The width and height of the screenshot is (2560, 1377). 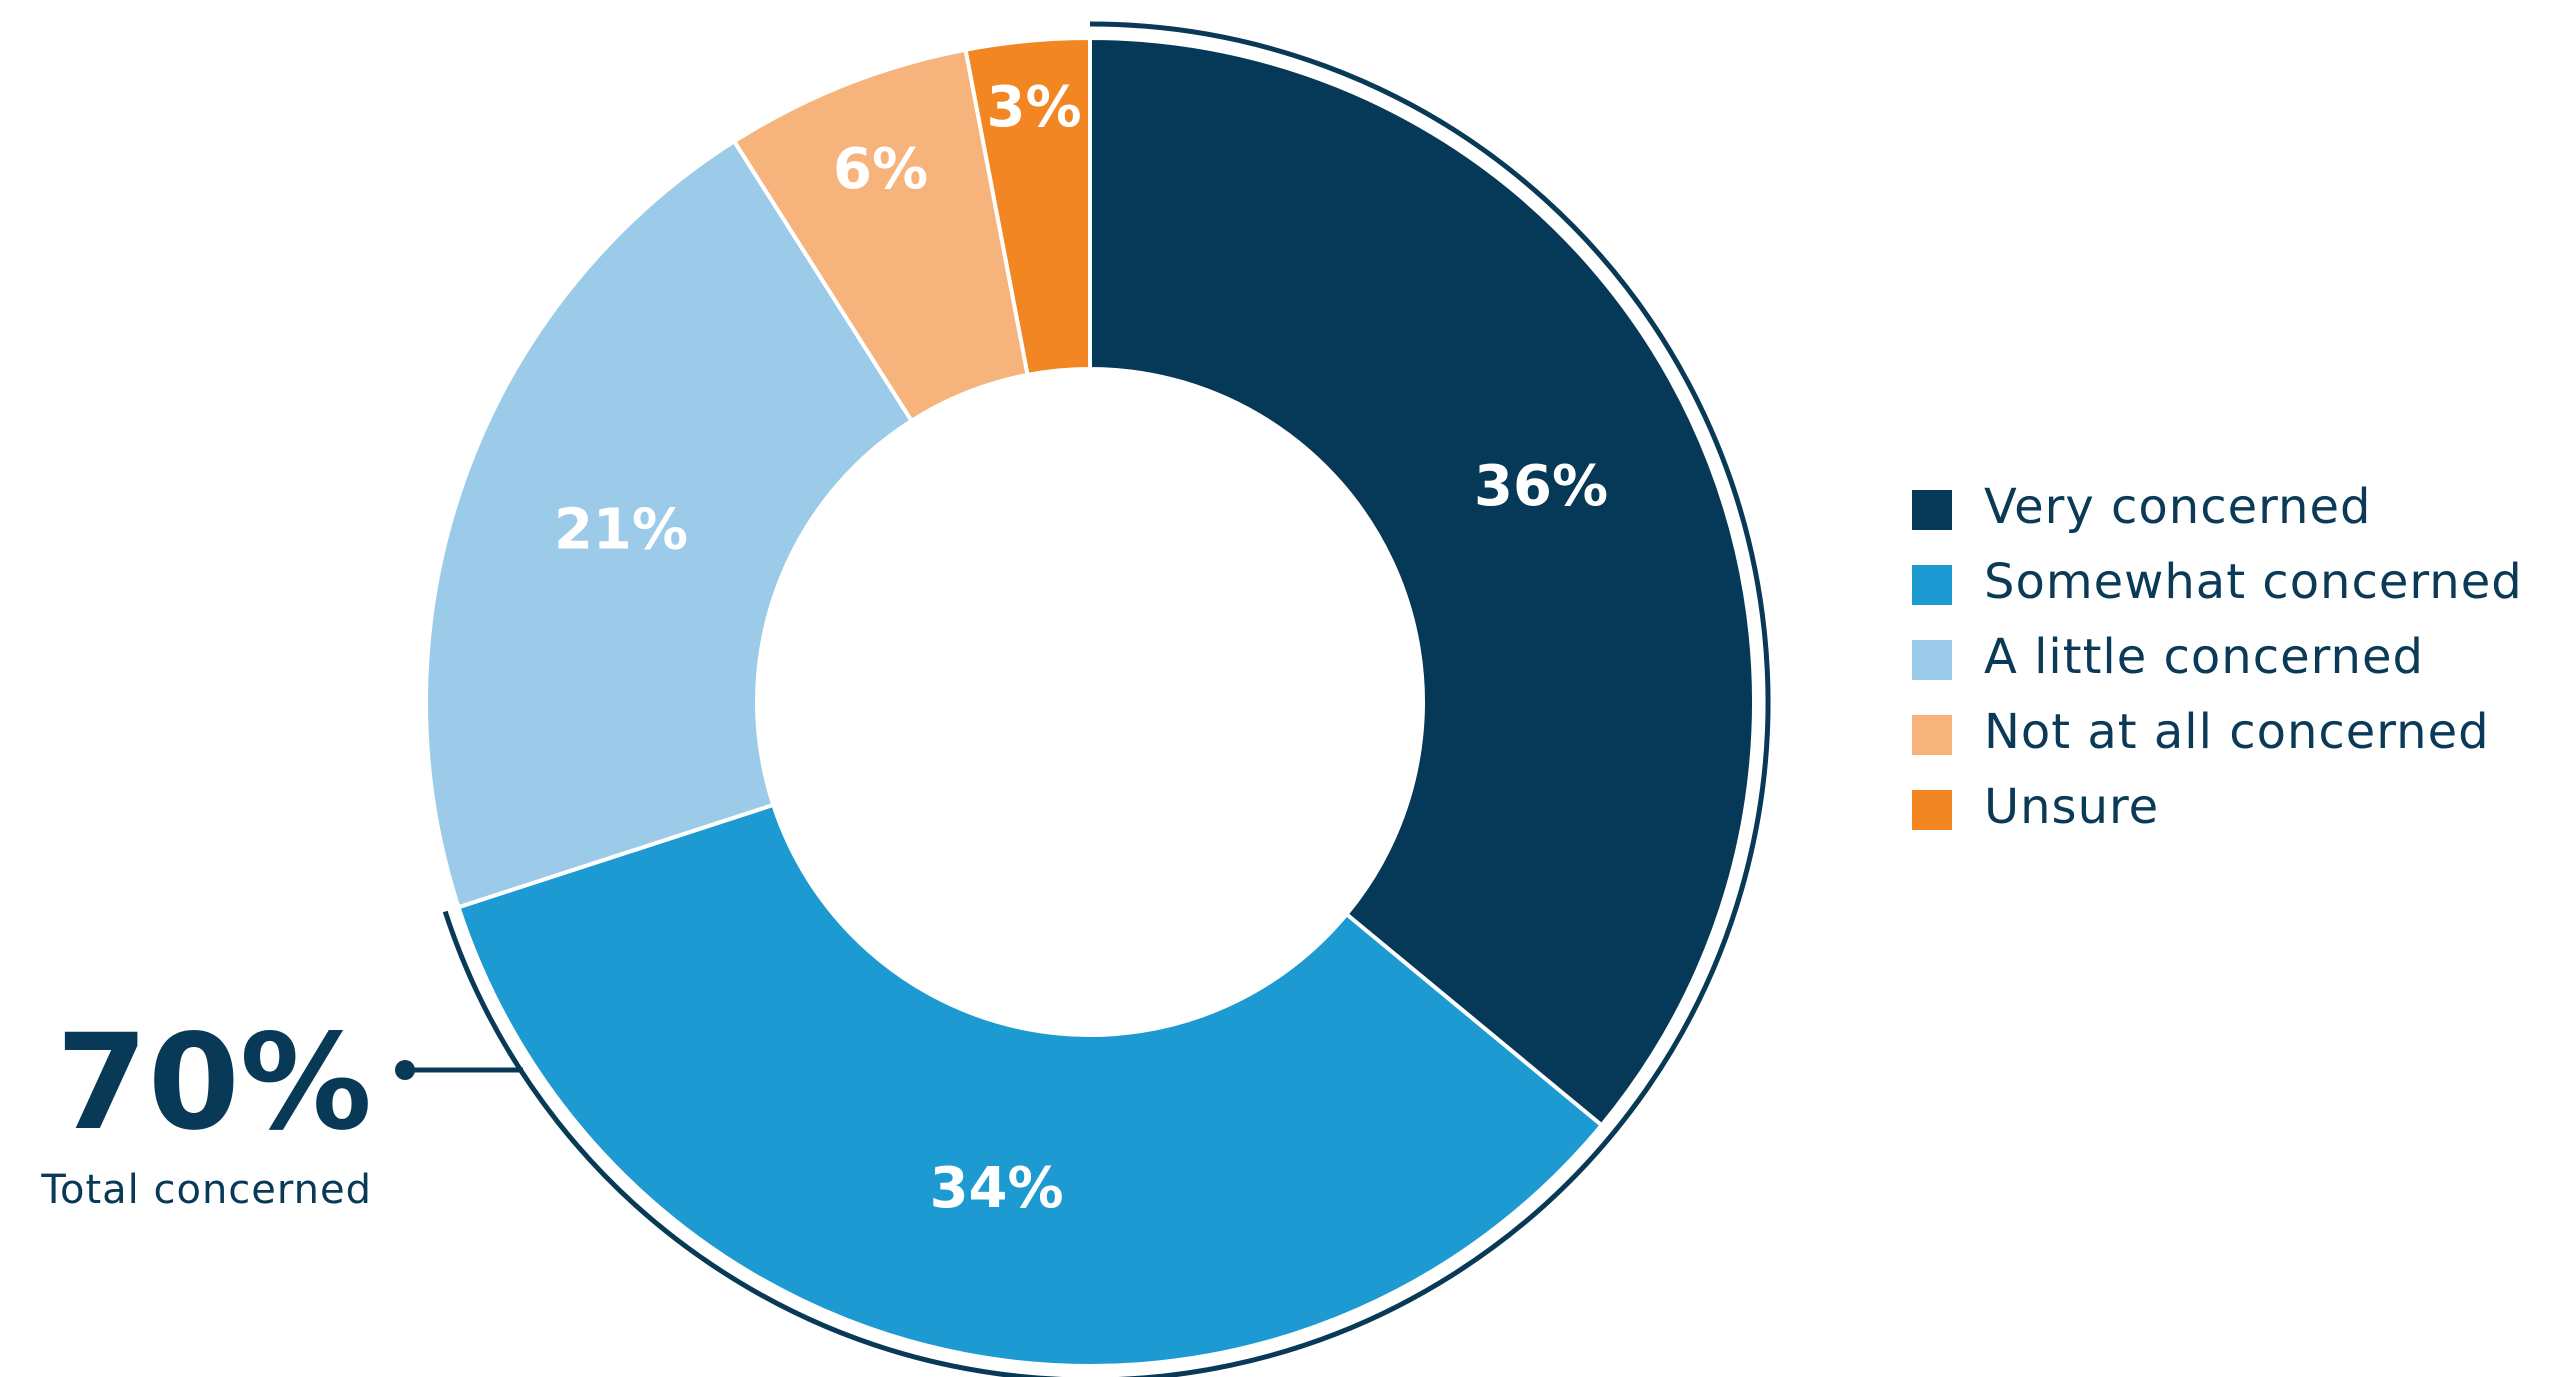 What do you see at coordinates (880, 169) in the screenshot?
I see `slice-label-not-at-all-concerned: 6%` at bounding box center [880, 169].